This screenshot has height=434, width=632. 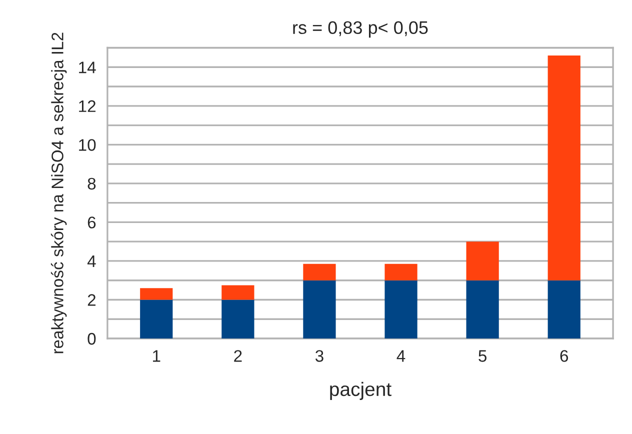 I want to click on y-axis-title: reaktywność skóry na NiSO4 a sekrecja IL2, so click(x=58, y=193).